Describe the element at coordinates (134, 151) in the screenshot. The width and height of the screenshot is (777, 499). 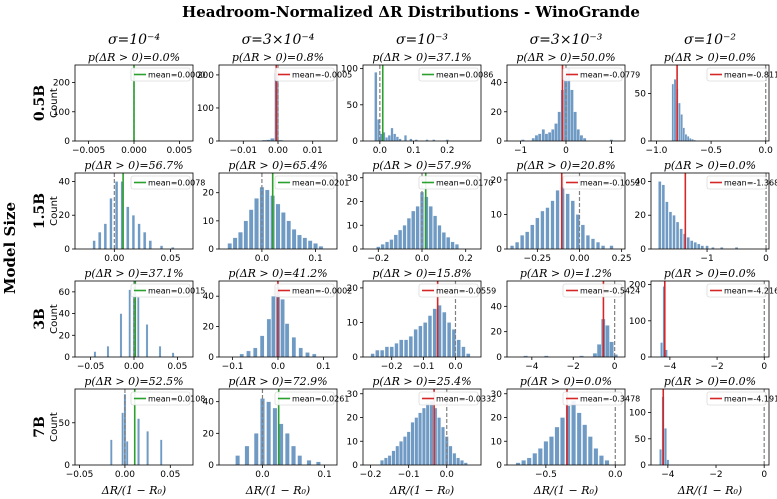
I see `x-tick-label: 0.000` at that location.